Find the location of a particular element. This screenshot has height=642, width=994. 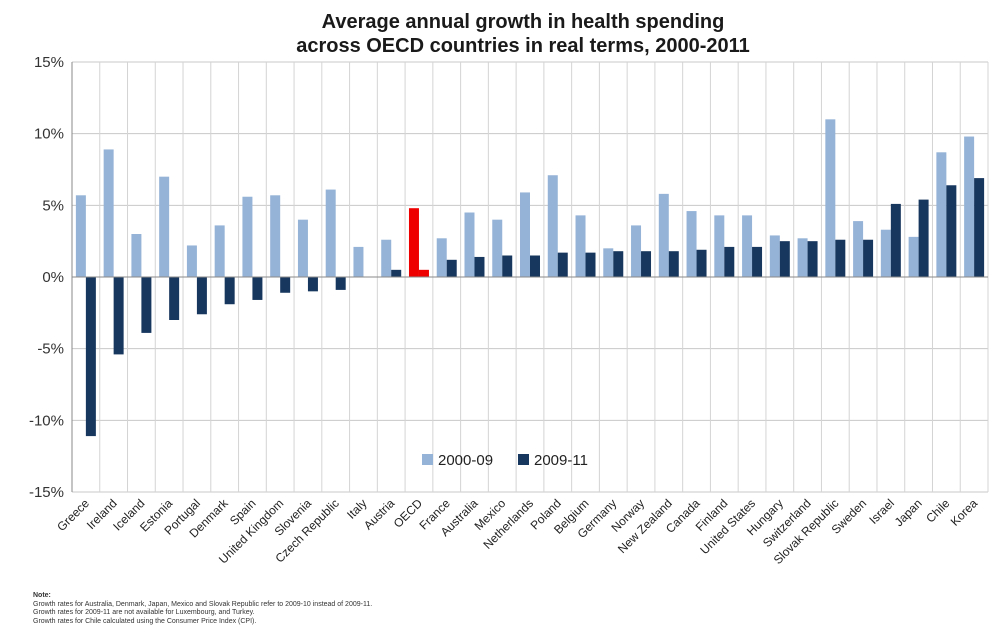

legend: 2000-09 2009-11 is located at coordinates (505, 460).